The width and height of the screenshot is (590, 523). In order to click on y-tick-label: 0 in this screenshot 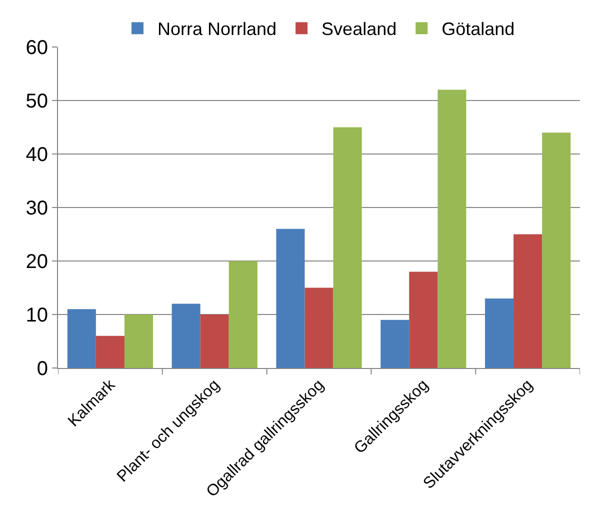, I will do `click(42, 369)`.